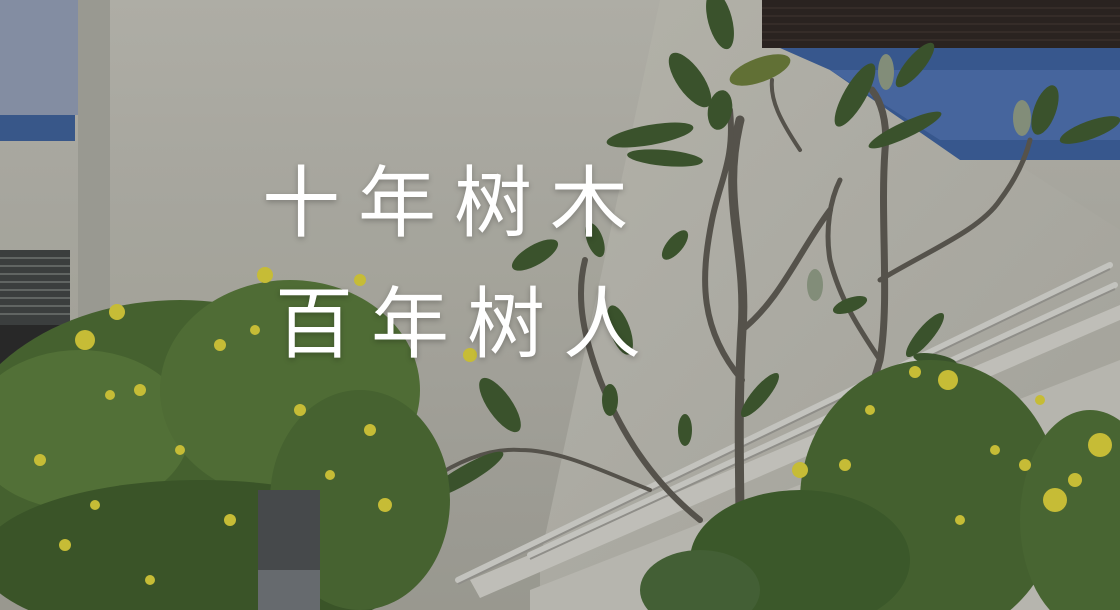  I want to click on vent-slats, so click(35, 286).